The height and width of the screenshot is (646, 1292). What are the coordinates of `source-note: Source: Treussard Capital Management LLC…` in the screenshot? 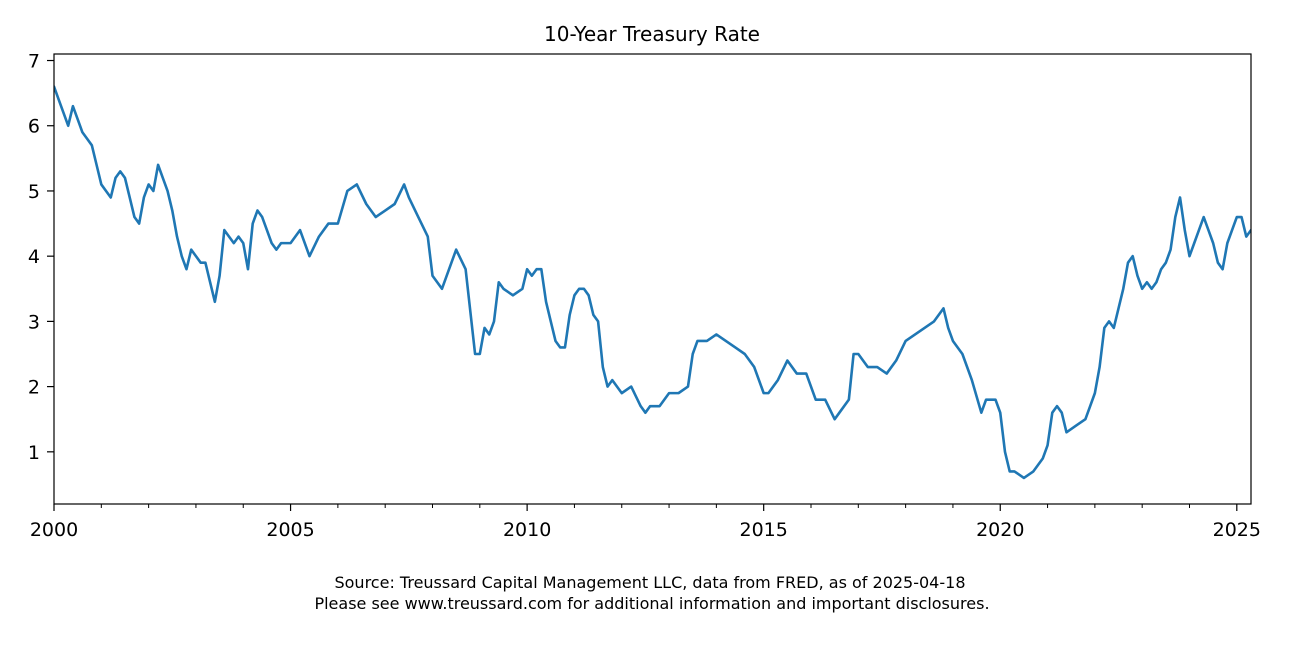 It's located at (649, 582).